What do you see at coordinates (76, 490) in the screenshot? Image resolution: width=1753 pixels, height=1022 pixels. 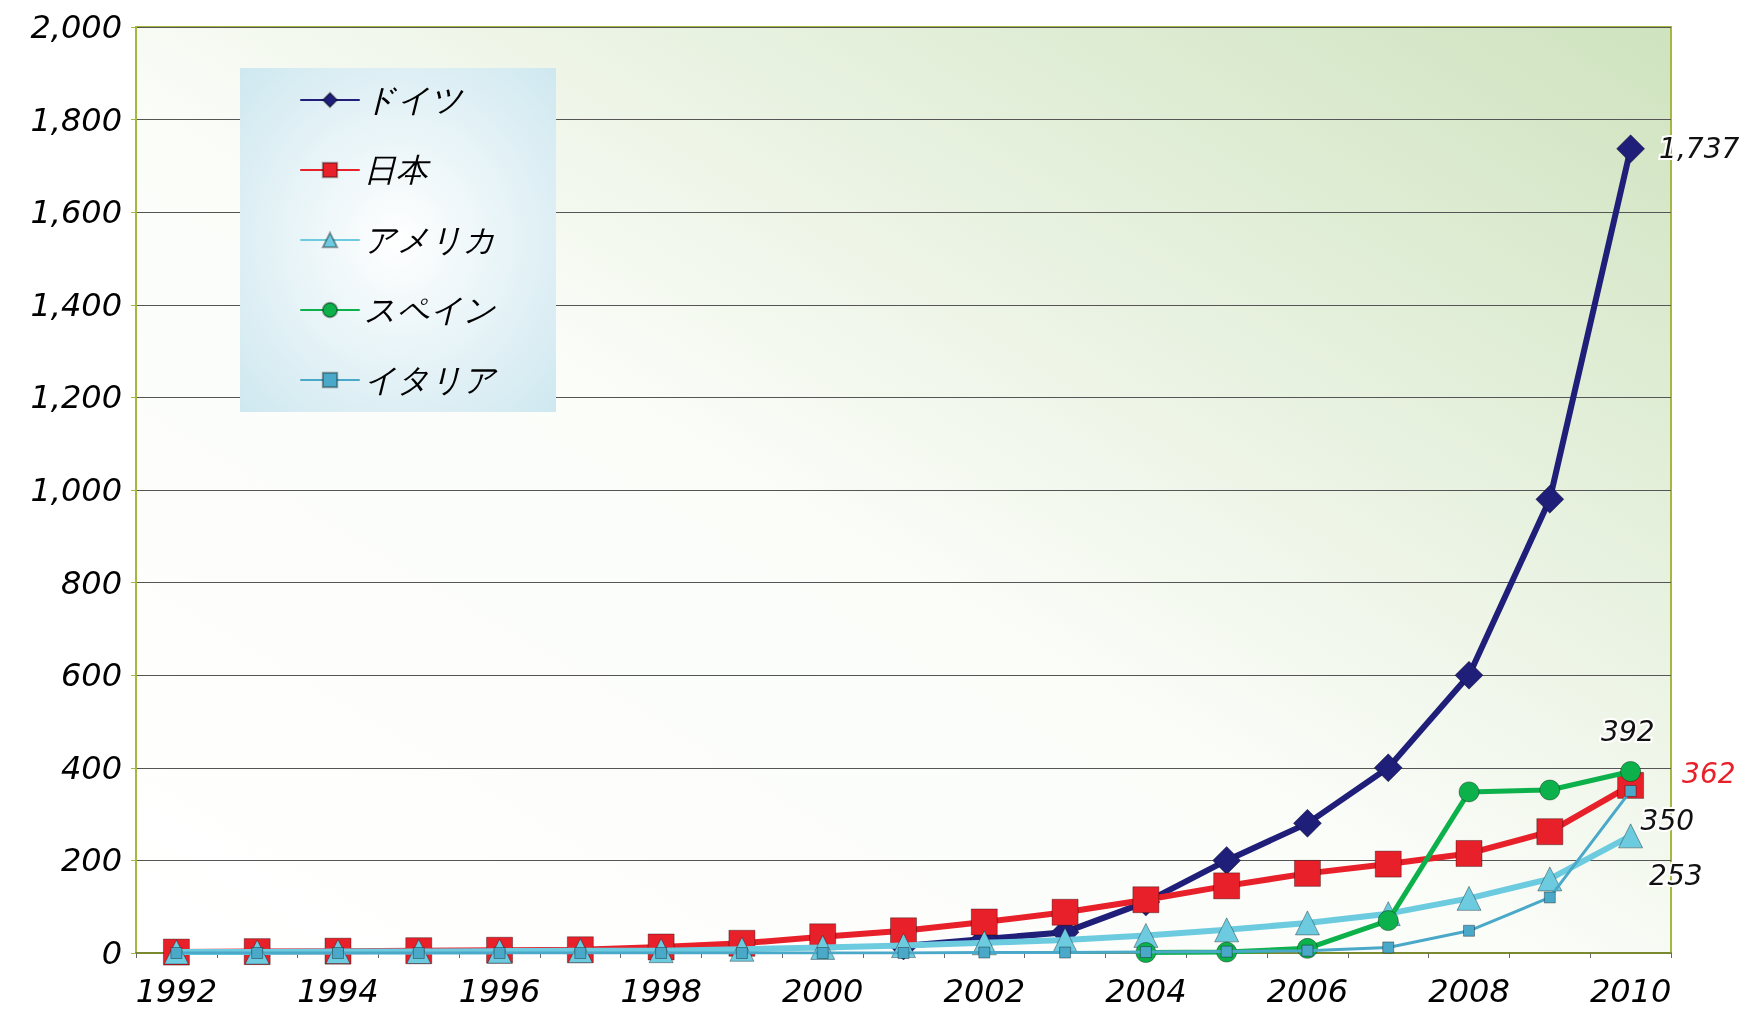 I see `y-tick-label: 1,000` at bounding box center [76, 490].